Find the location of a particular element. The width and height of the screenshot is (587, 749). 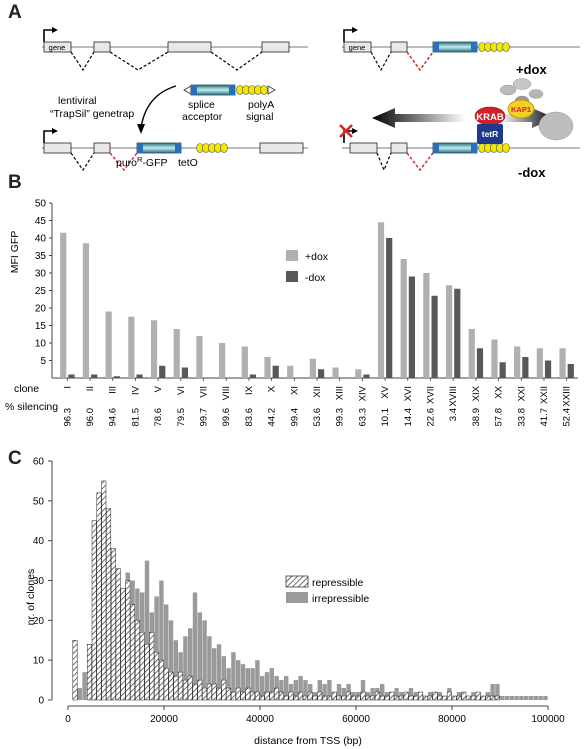

legend-irrepressible-label: irrepressible is located at coordinates (340, 599).